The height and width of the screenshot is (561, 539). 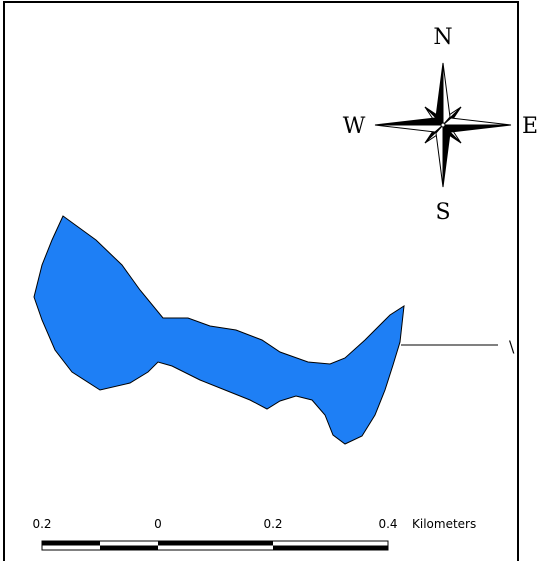 What do you see at coordinates (387, 524) in the screenshot?
I see `scale-label: 0.4` at bounding box center [387, 524].